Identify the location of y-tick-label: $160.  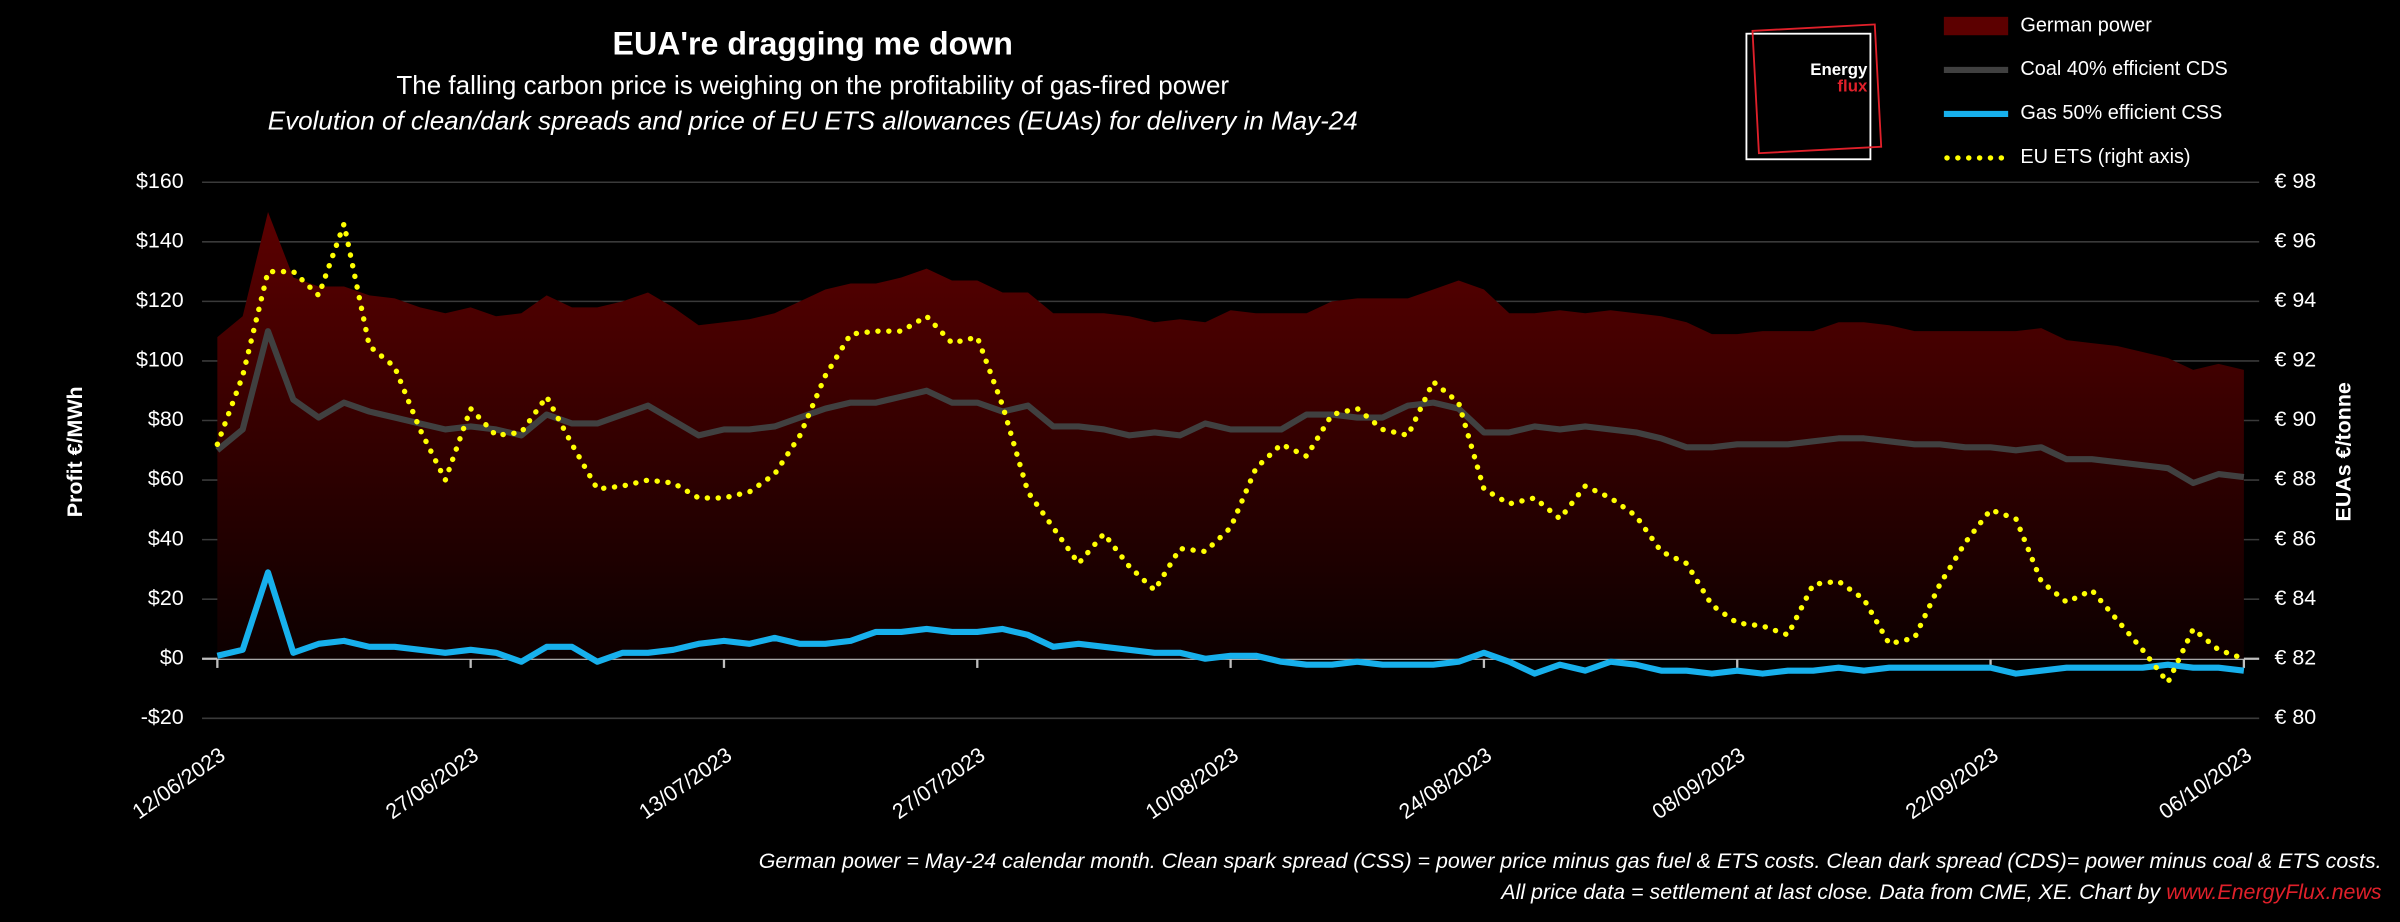
(160, 181).